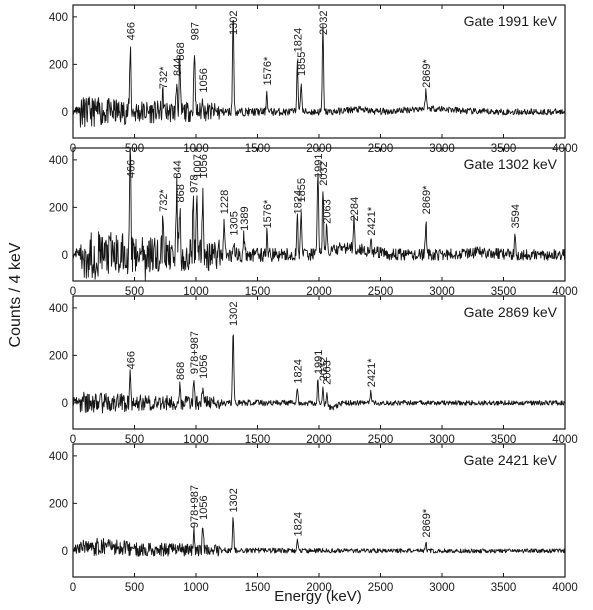 The image size is (593, 610). What do you see at coordinates (15, 294) in the screenshot?
I see `y-axis-label: Counts / 4 keV` at bounding box center [15, 294].